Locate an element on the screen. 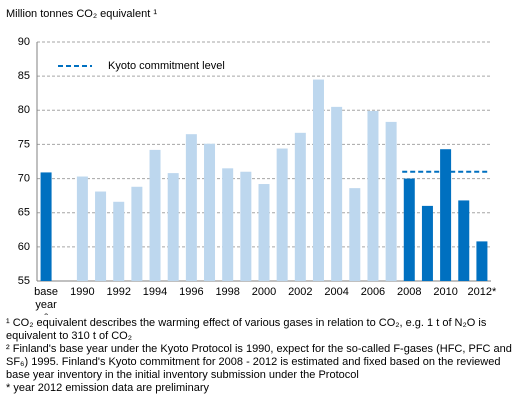 The image size is (531, 411). x-tick-label: 1994 is located at coordinates (155, 292).